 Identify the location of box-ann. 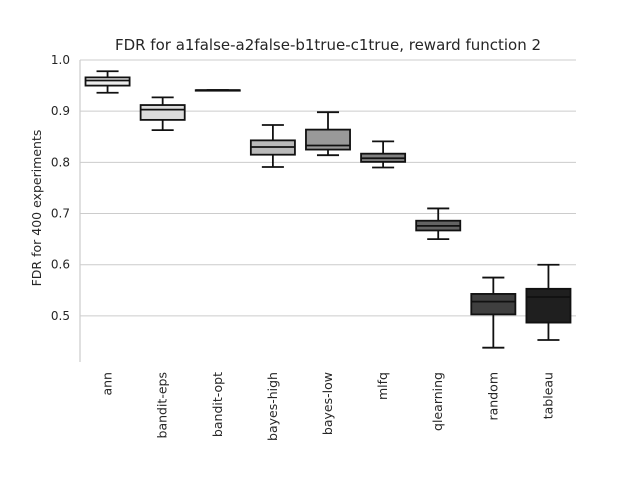
(107, 82).